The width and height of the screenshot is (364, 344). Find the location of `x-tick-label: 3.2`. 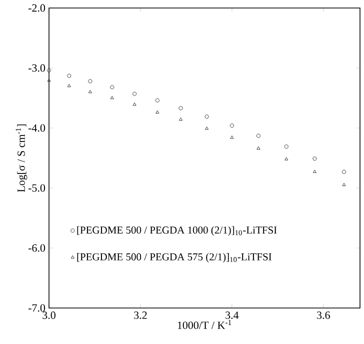

x-tick-label: 3.2 is located at coordinates (140, 315).